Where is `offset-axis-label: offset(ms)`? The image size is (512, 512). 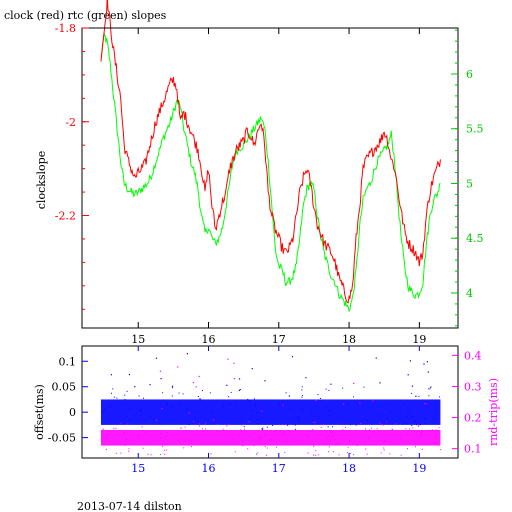
offset-axis-label: offset(ms) is located at coordinates (39, 412).